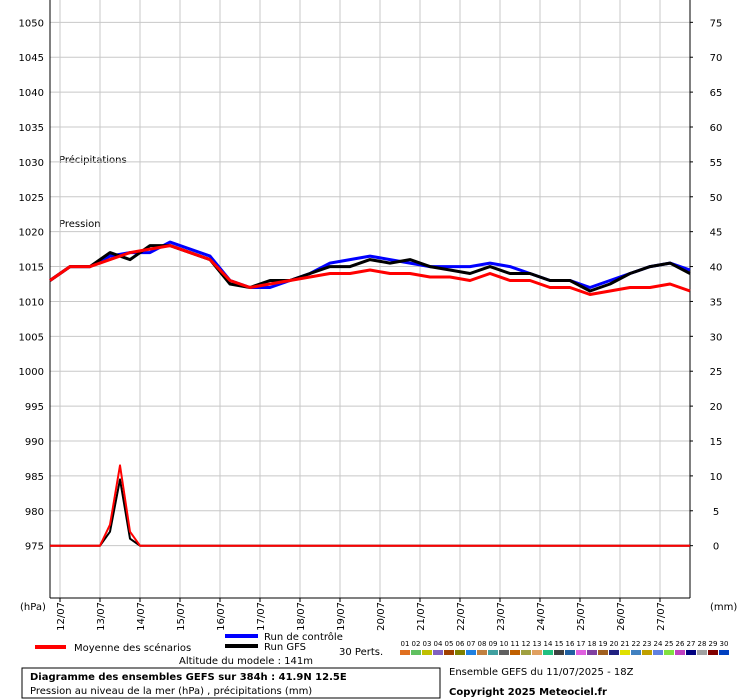 This screenshot has height=700, width=740. What do you see at coordinates (716, 58) in the screenshot?
I see `y2-tick-label: 70` at bounding box center [716, 58].